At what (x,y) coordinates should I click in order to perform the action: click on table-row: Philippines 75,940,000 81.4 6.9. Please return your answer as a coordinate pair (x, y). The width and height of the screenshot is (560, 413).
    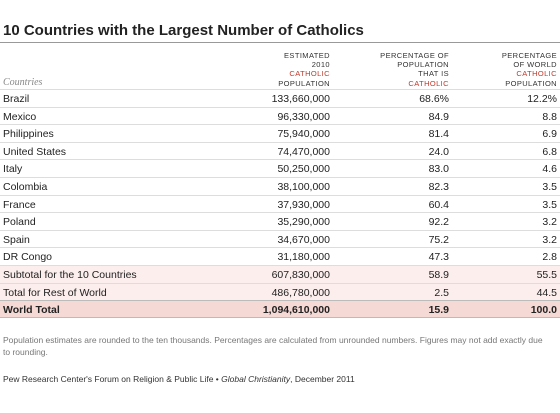
    Looking at the image, I should click on (280, 133).